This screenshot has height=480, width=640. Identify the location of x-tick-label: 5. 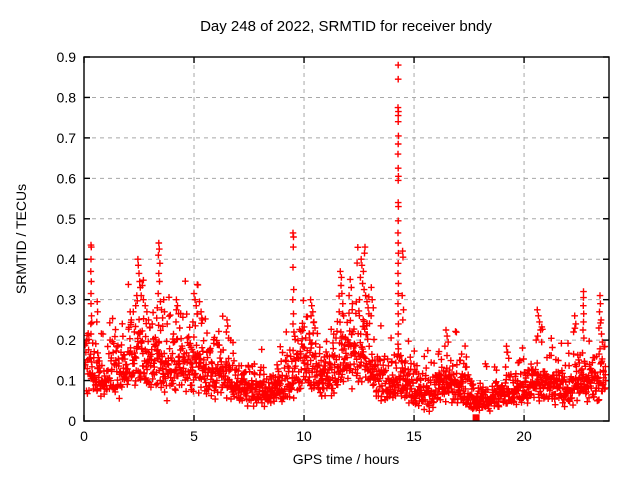
(194, 436).